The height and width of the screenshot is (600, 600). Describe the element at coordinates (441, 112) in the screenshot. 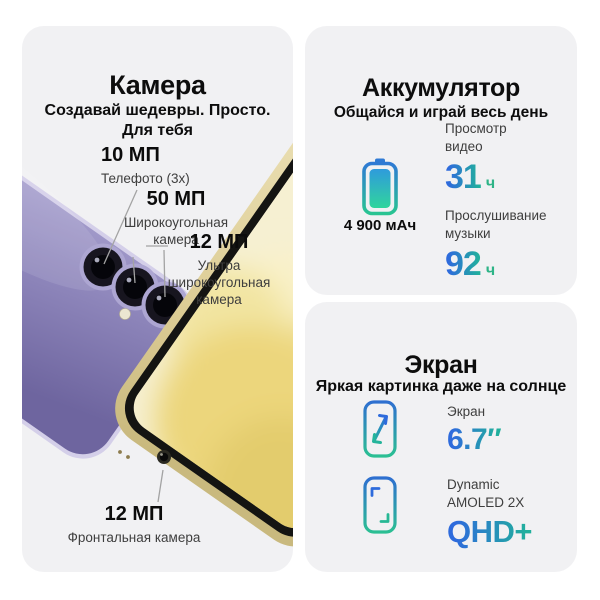

I see `battery-card-subtitle: Общайся и играй весь день` at that location.